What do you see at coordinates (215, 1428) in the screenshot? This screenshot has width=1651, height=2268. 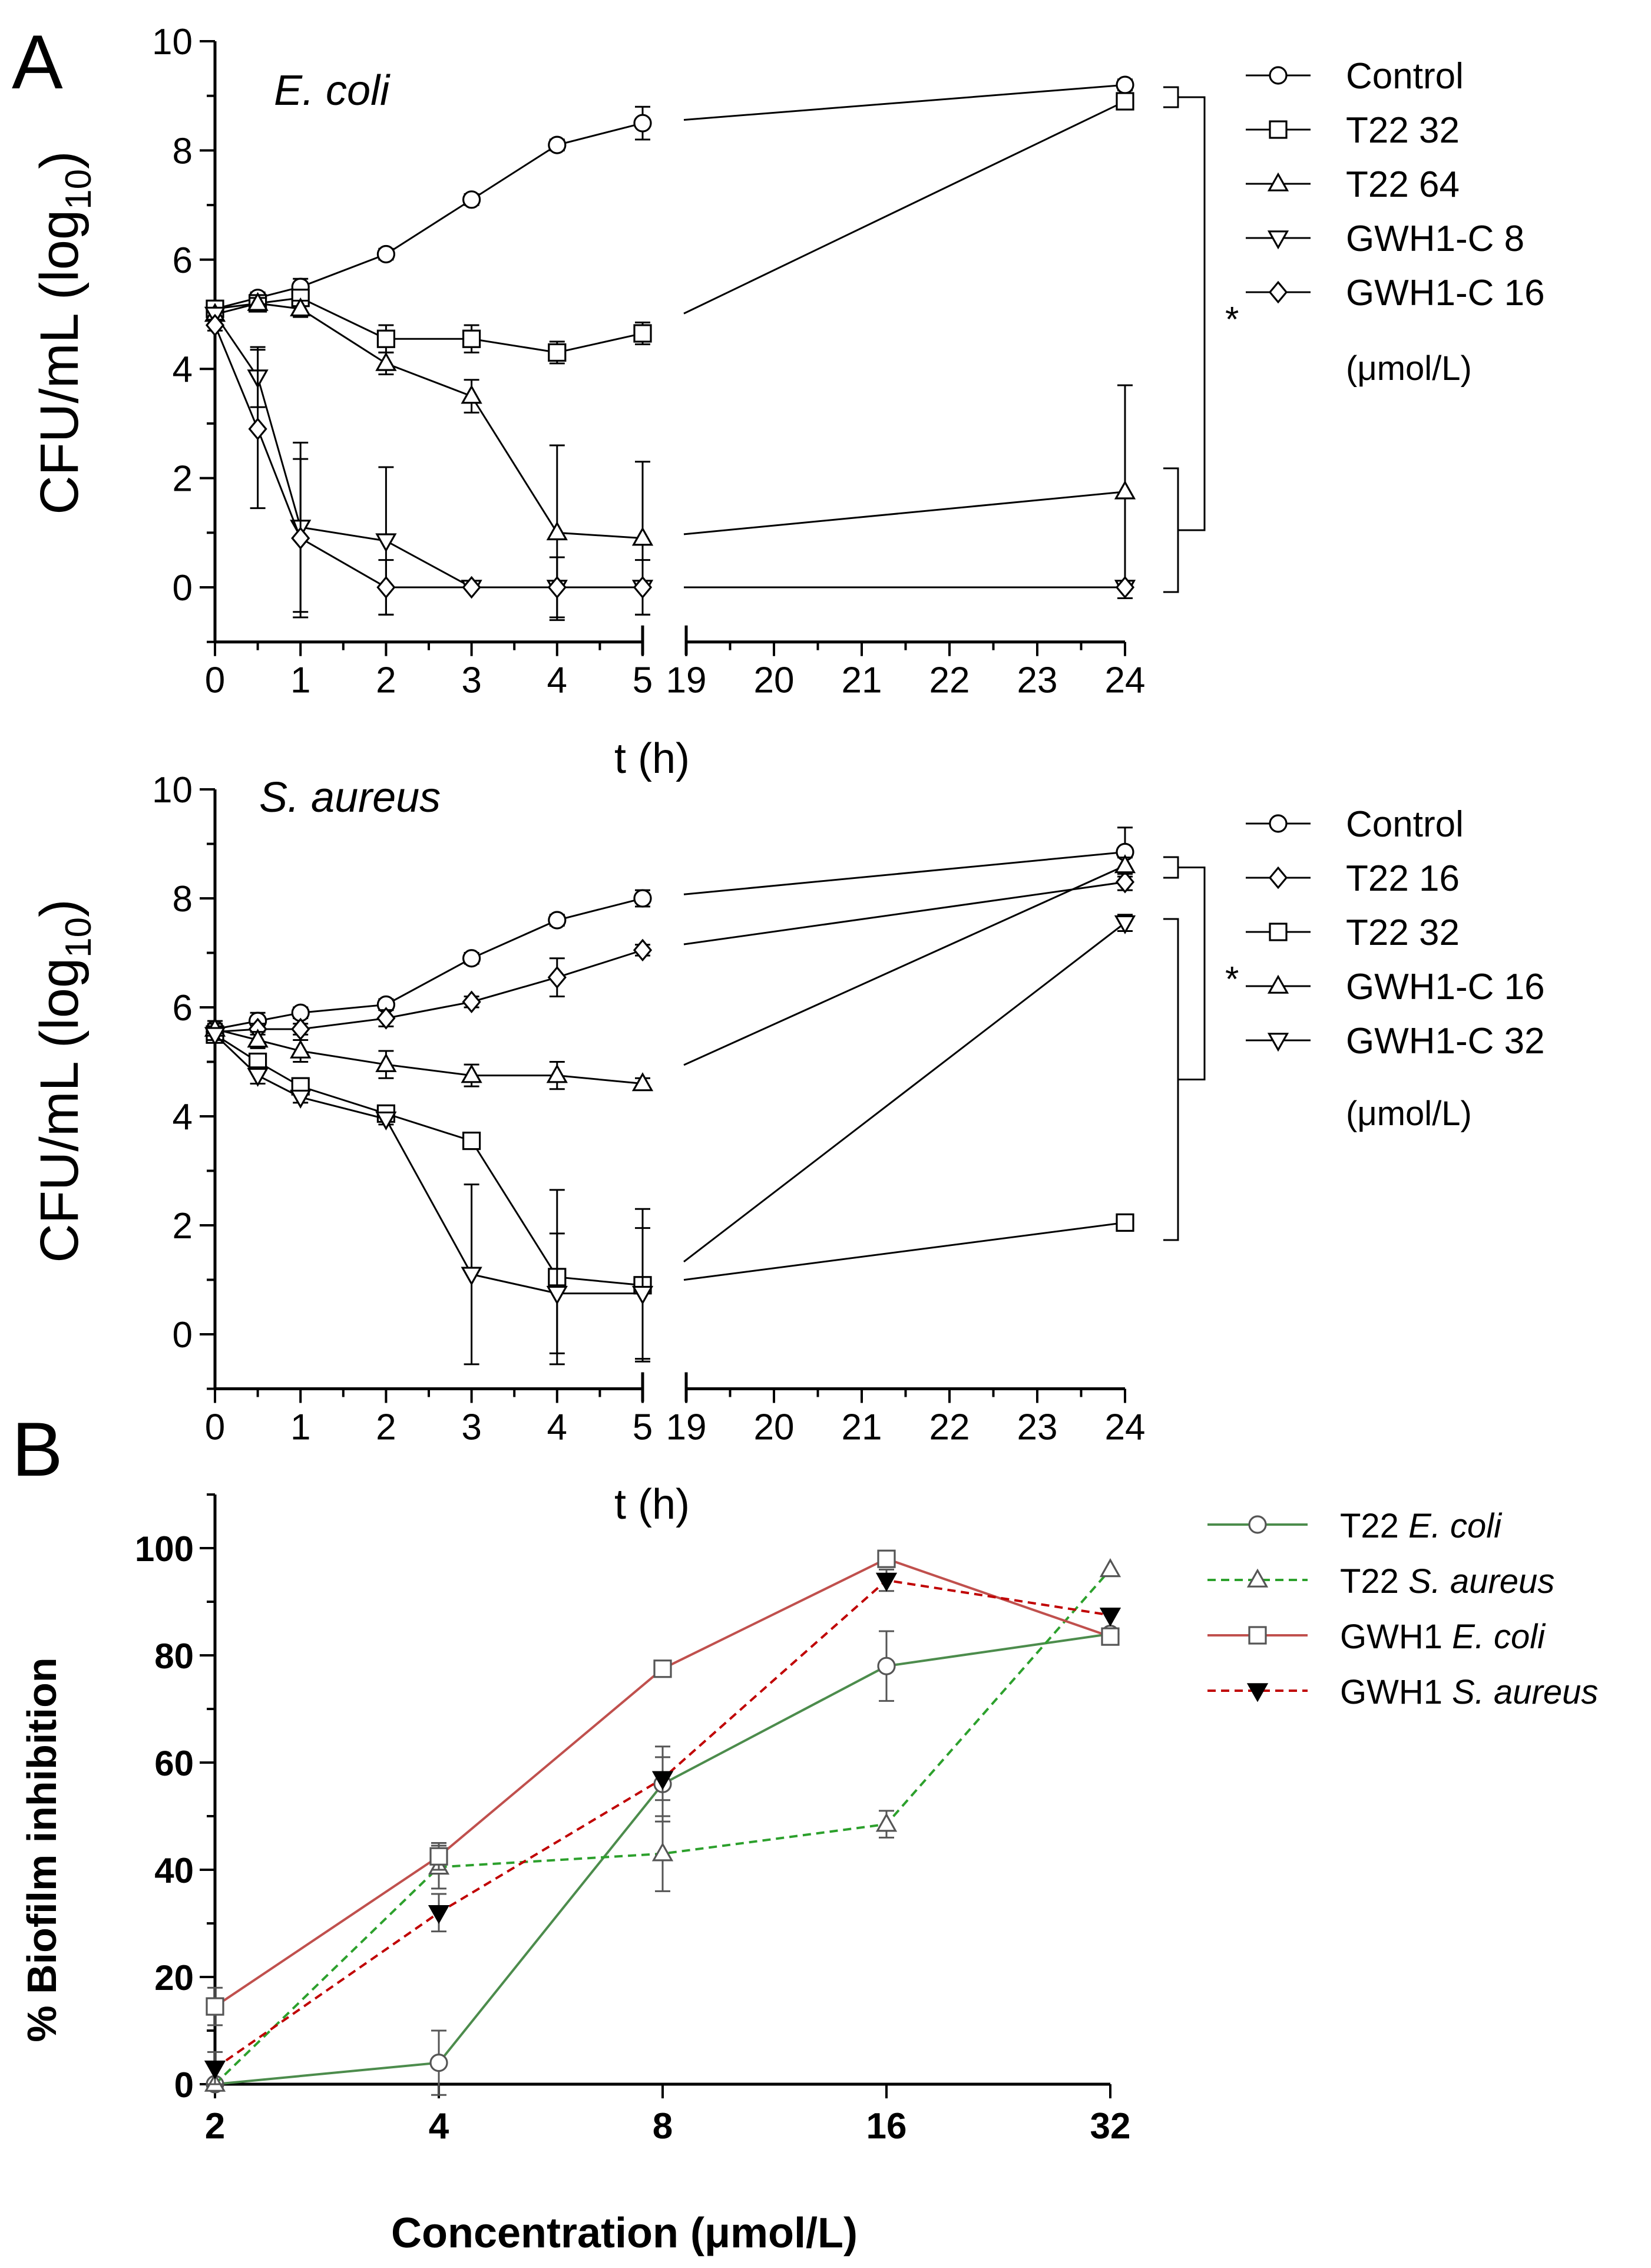 I see `x-tick-label: 0` at bounding box center [215, 1428].